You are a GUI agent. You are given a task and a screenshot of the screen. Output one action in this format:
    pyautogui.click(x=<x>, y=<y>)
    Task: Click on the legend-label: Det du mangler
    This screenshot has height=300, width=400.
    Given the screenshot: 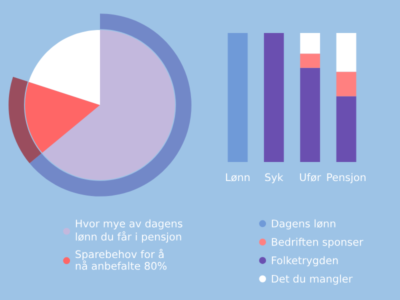 What is the action you would take?
    pyautogui.click(x=312, y=279)
    